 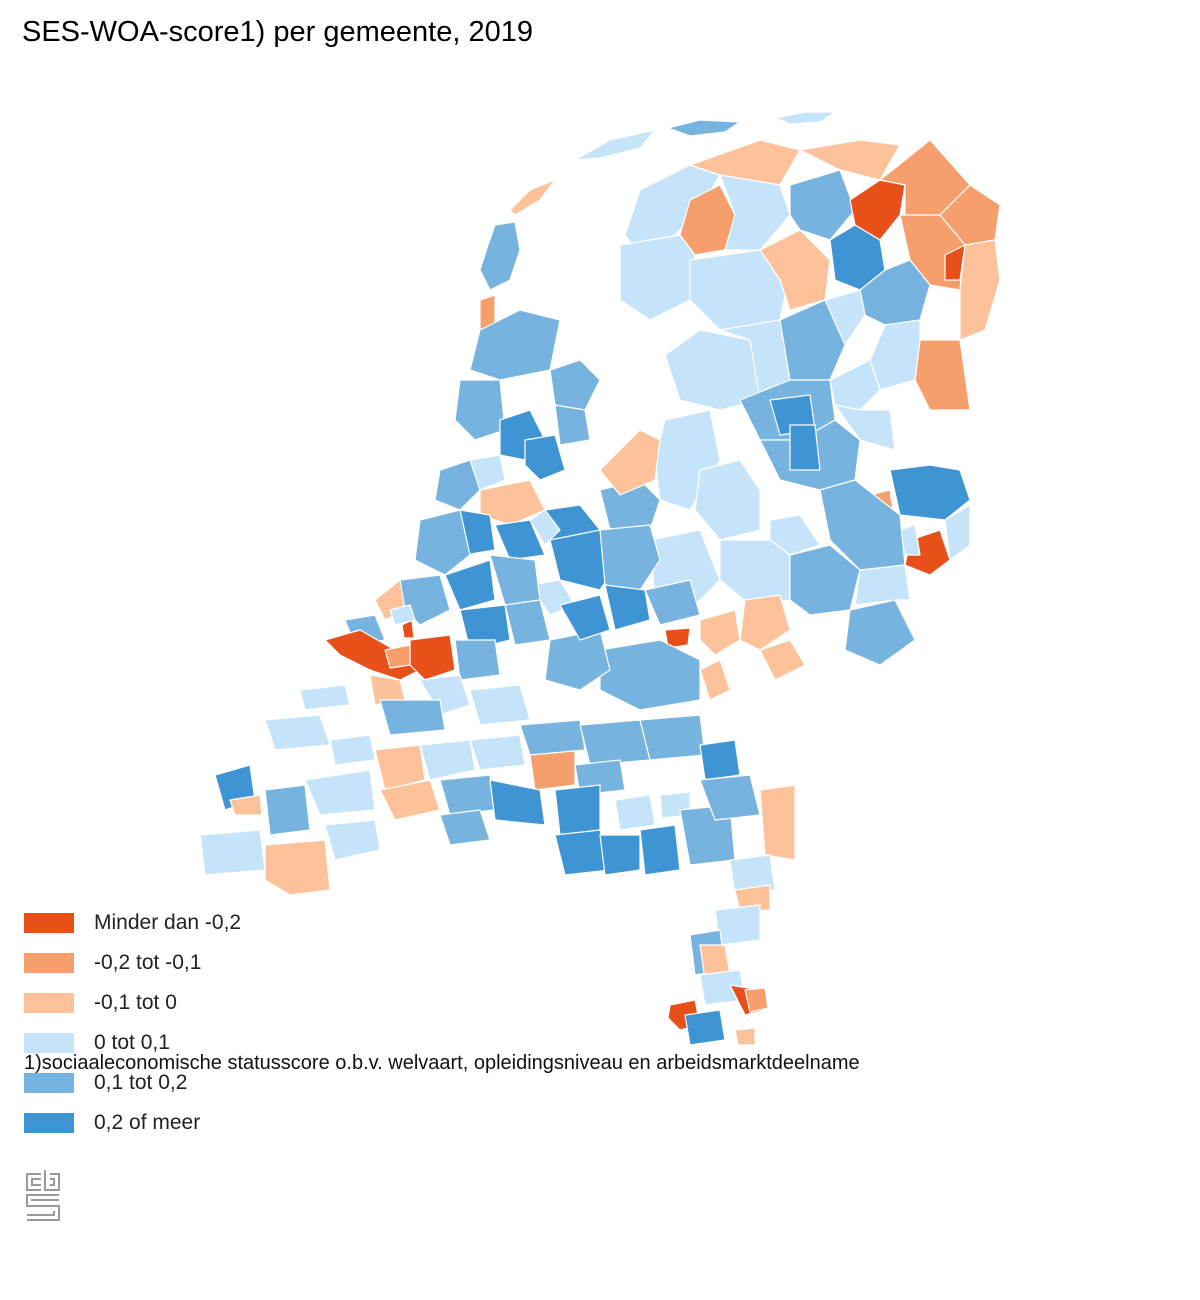 I want to click on region-deventer, so click(x=795, y=535).